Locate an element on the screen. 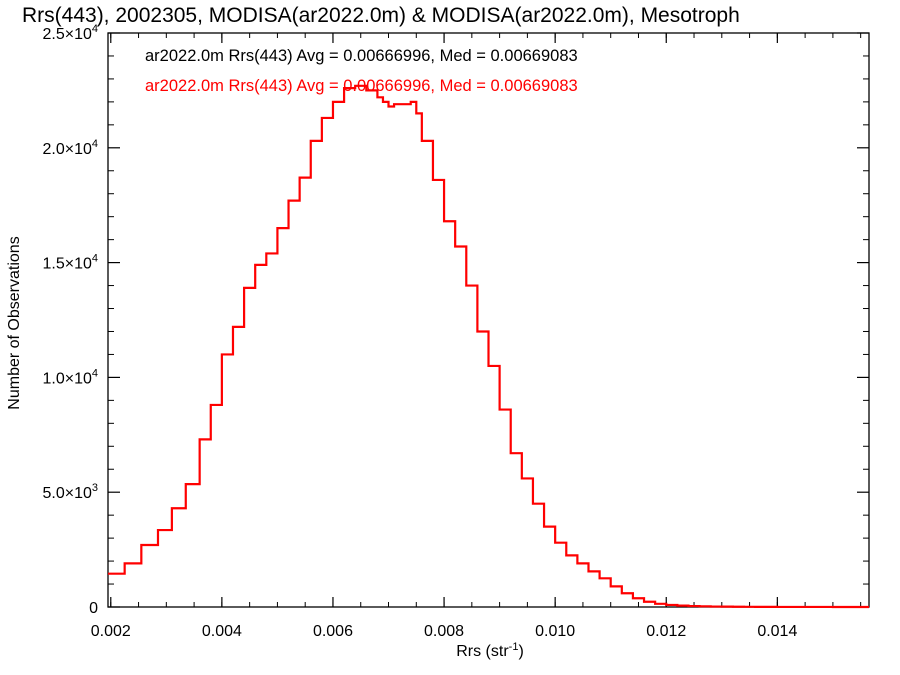 The height and width of the screenshot is (675, 900). y-tick-label: 2.0×10⁴ is located at coordinates (70, 148).